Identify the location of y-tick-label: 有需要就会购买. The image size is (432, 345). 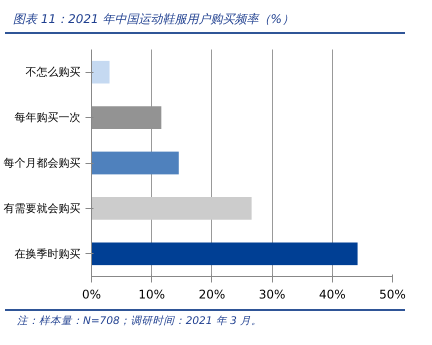
(42, 209).